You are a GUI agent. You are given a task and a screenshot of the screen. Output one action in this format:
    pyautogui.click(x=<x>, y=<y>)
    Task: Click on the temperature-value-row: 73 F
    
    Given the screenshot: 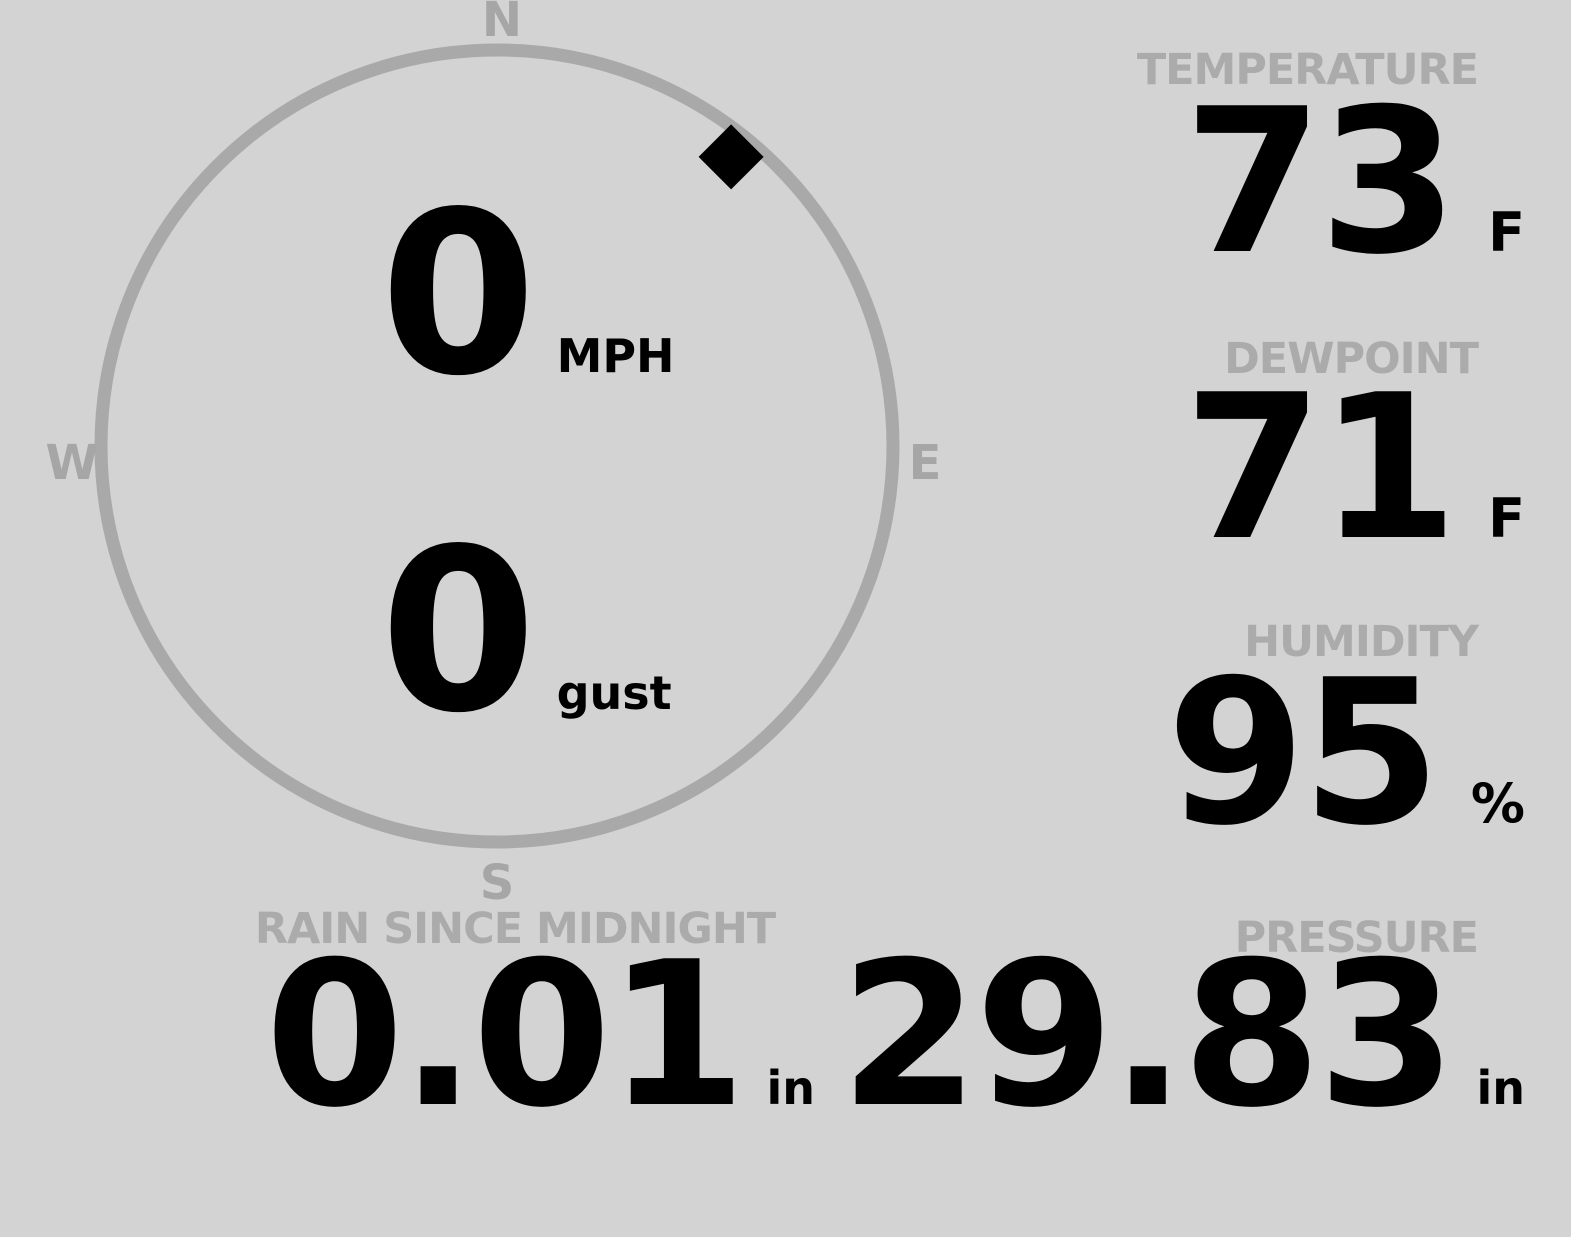 What is the action you would take?
    pyautogui.click(x=1354, y=183)
    